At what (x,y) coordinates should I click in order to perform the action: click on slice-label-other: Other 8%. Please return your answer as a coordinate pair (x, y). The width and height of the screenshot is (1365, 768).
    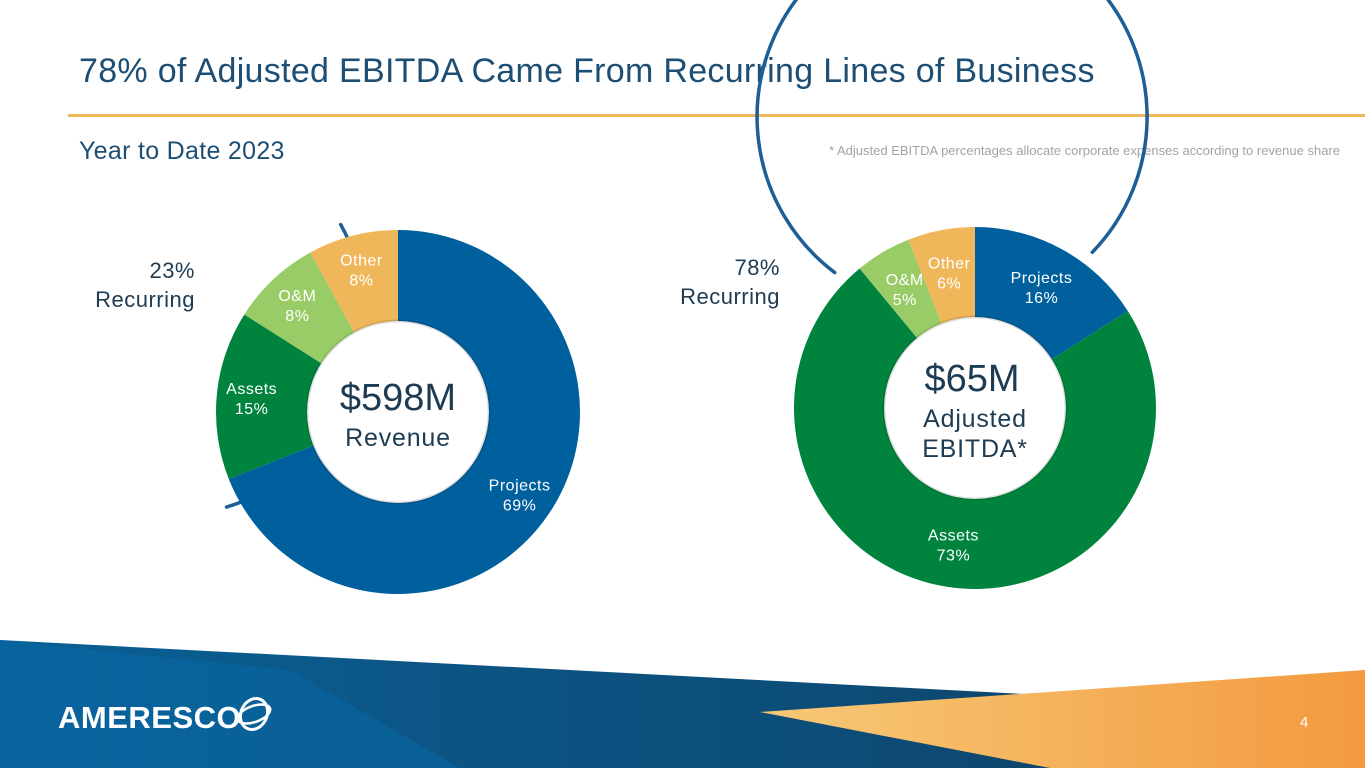
    Looking at the image, I should click on (361, 271).